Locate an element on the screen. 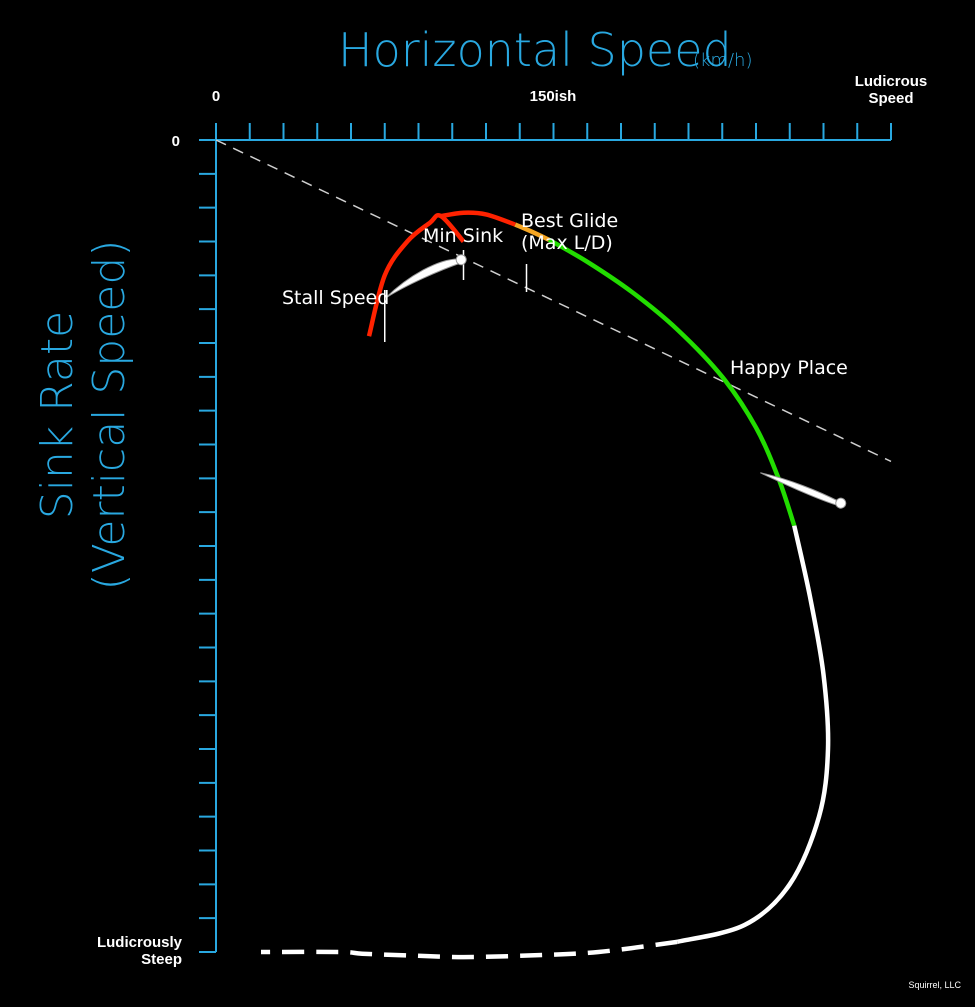  y-axis-label-line1: Sink Rate is located at coordinates (57, 415).